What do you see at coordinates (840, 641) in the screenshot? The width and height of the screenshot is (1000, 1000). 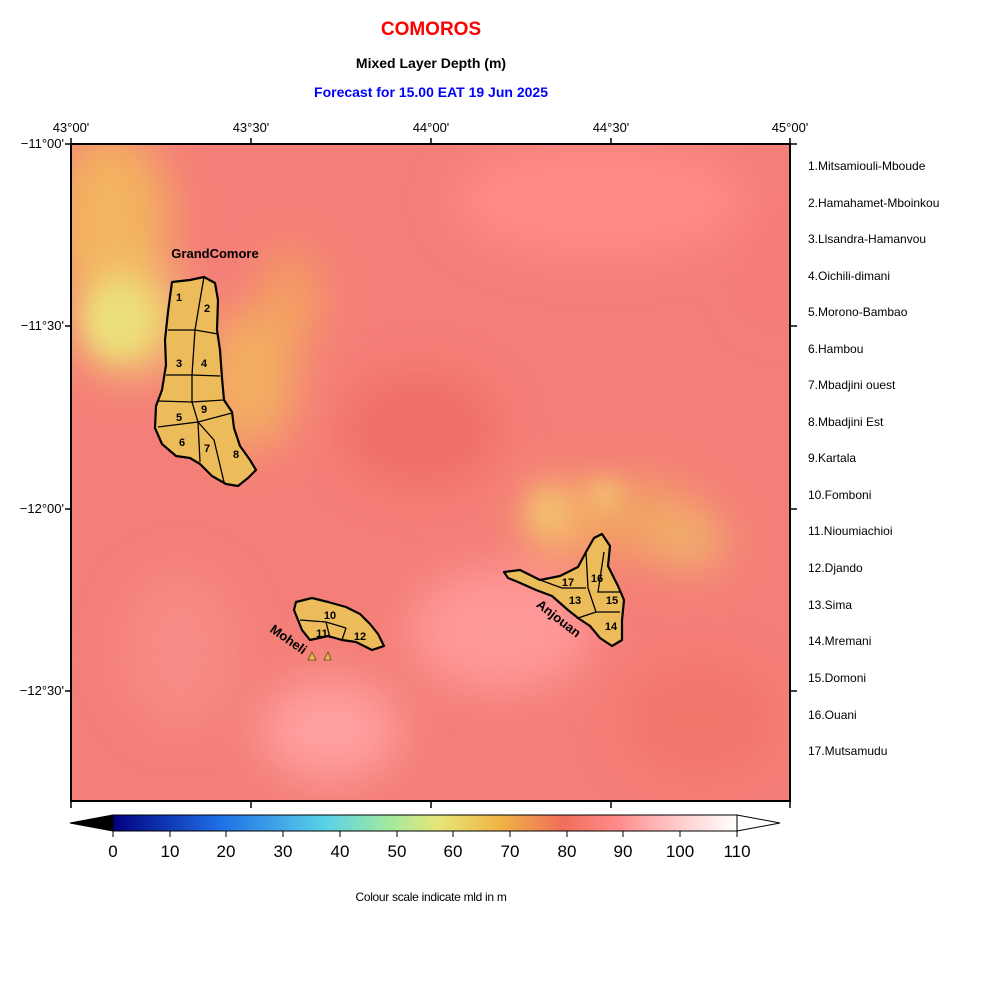 I see `legend-region-14: 14.Mremani` at bounding box center [840, 641].